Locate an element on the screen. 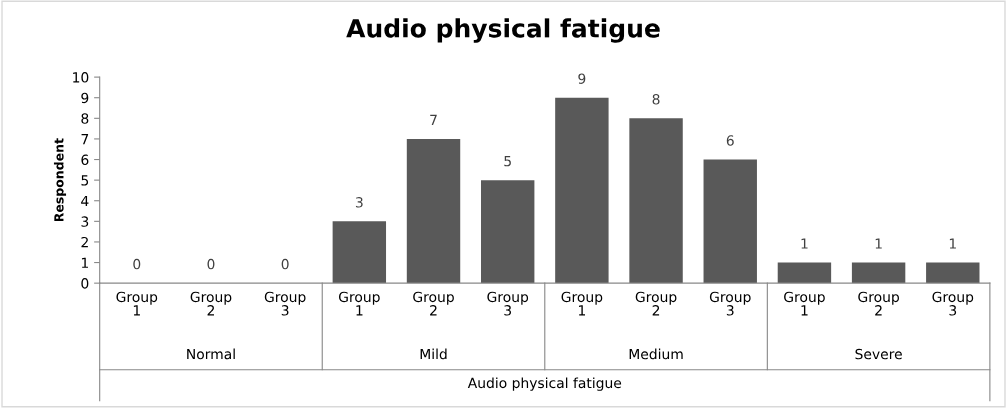 The height and width of the screenshot is (408, 1007). y-tick-label: 8 is located at coordinates (85, 118).